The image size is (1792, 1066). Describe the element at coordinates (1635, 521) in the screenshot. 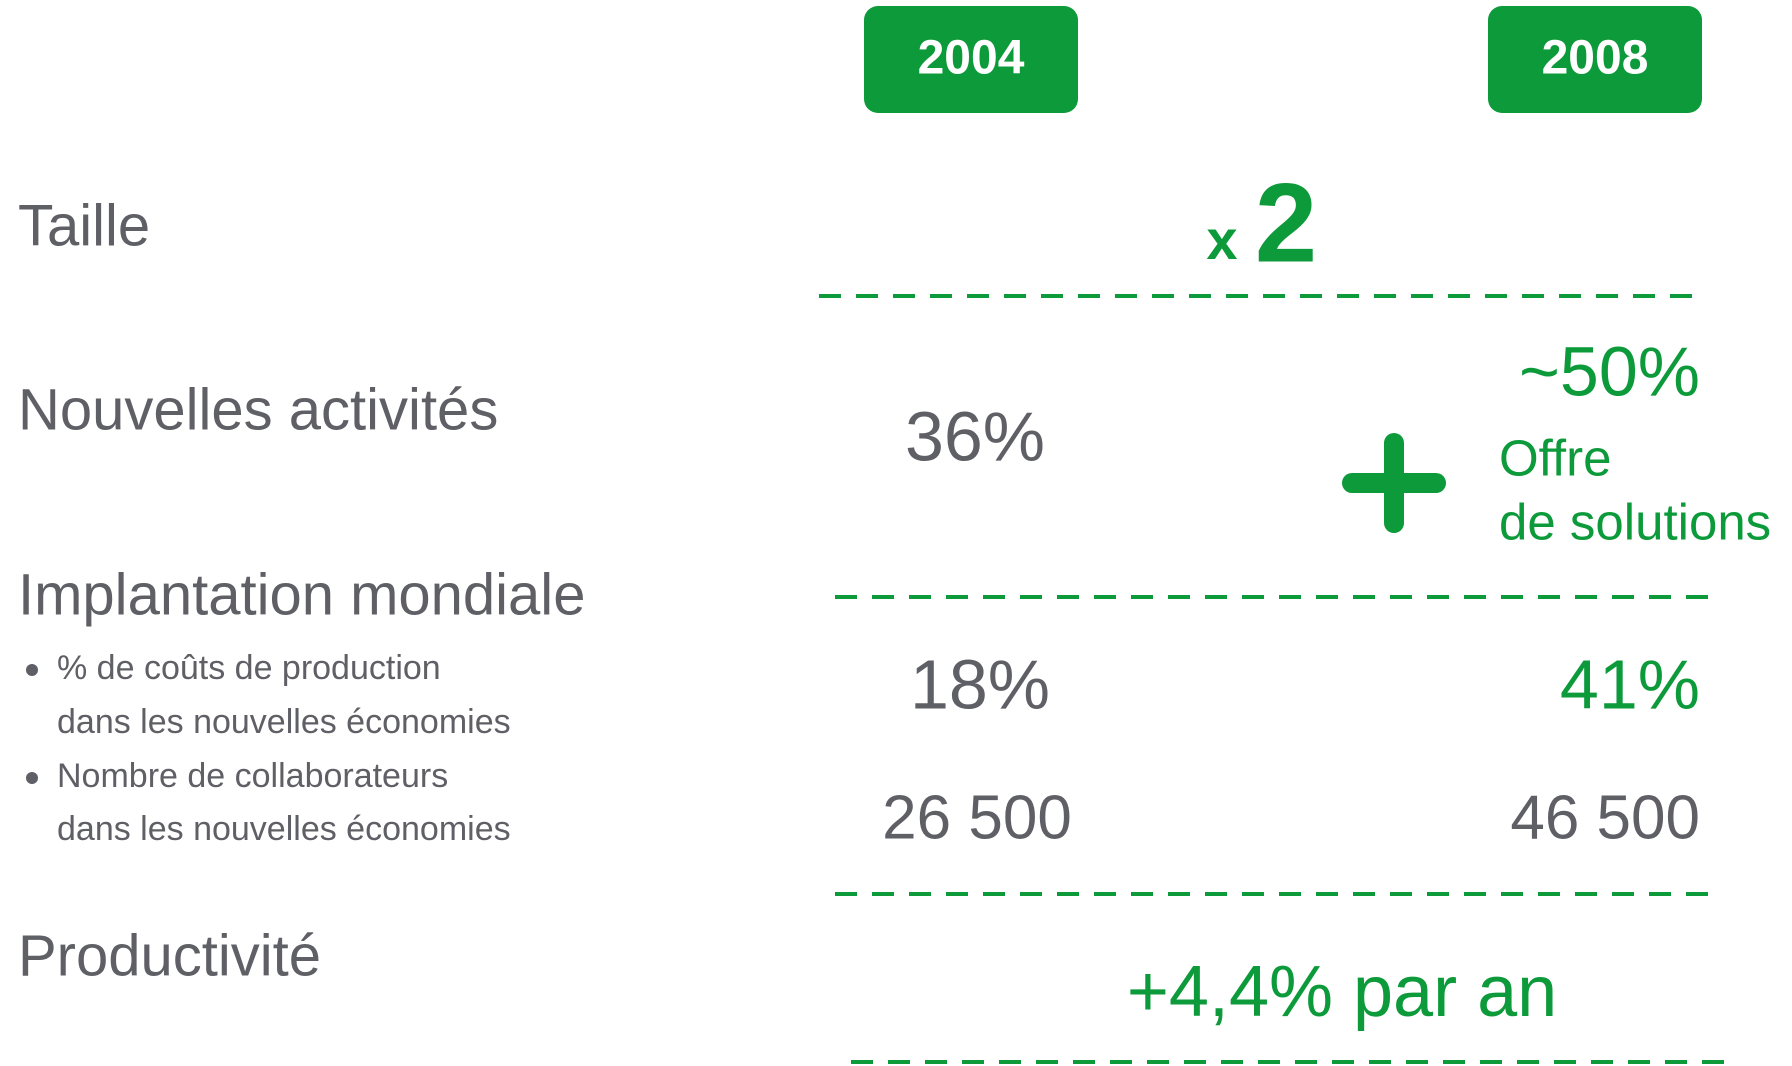

I see `plus-note: de solutions` at that location.